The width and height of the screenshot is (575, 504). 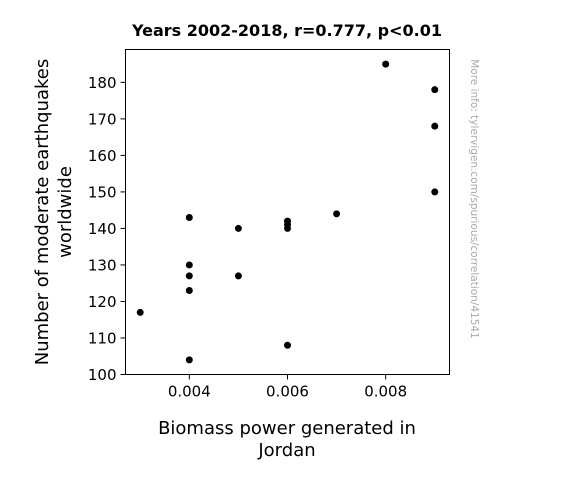 What do you see at coordinates (286, 30) in the screenshot?
I see `chart-title: Years 2002-2018, r=0.777, p<0.01` at bounding box center [286, 30].